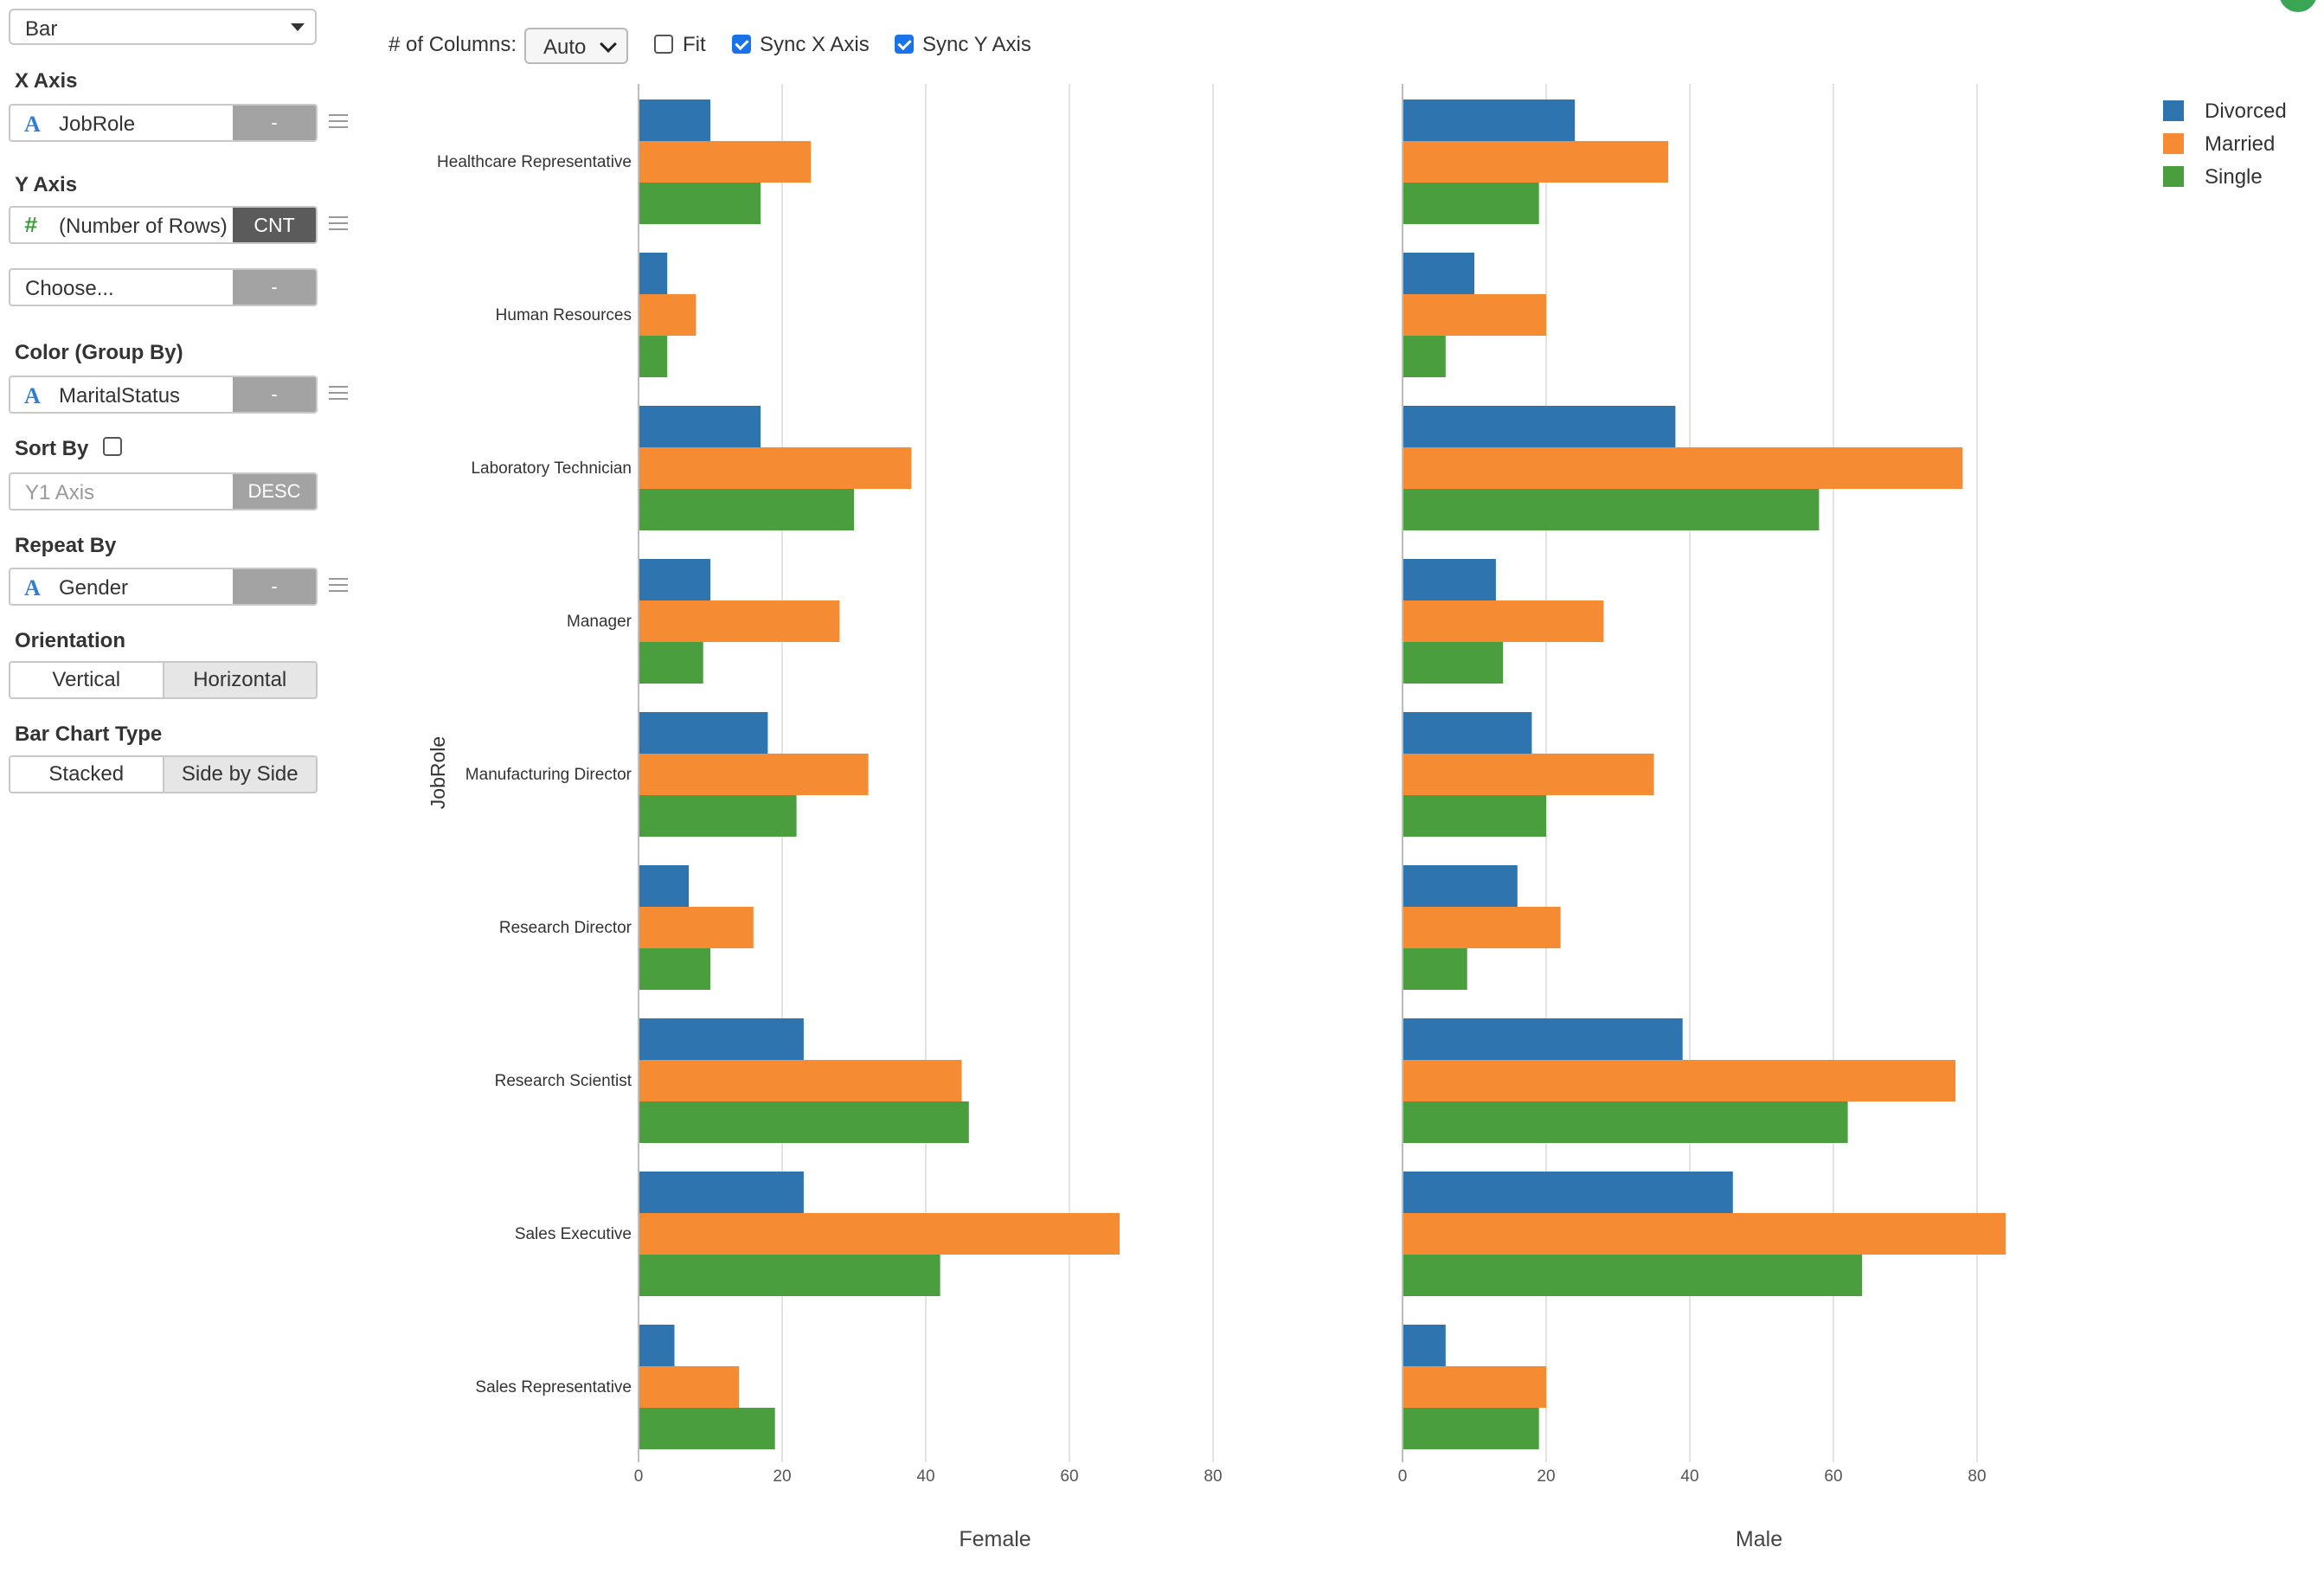 The height and width of the screenshot is (1573, 2324). I want to click on sort-section-label: Sort By, so click(52, 448).